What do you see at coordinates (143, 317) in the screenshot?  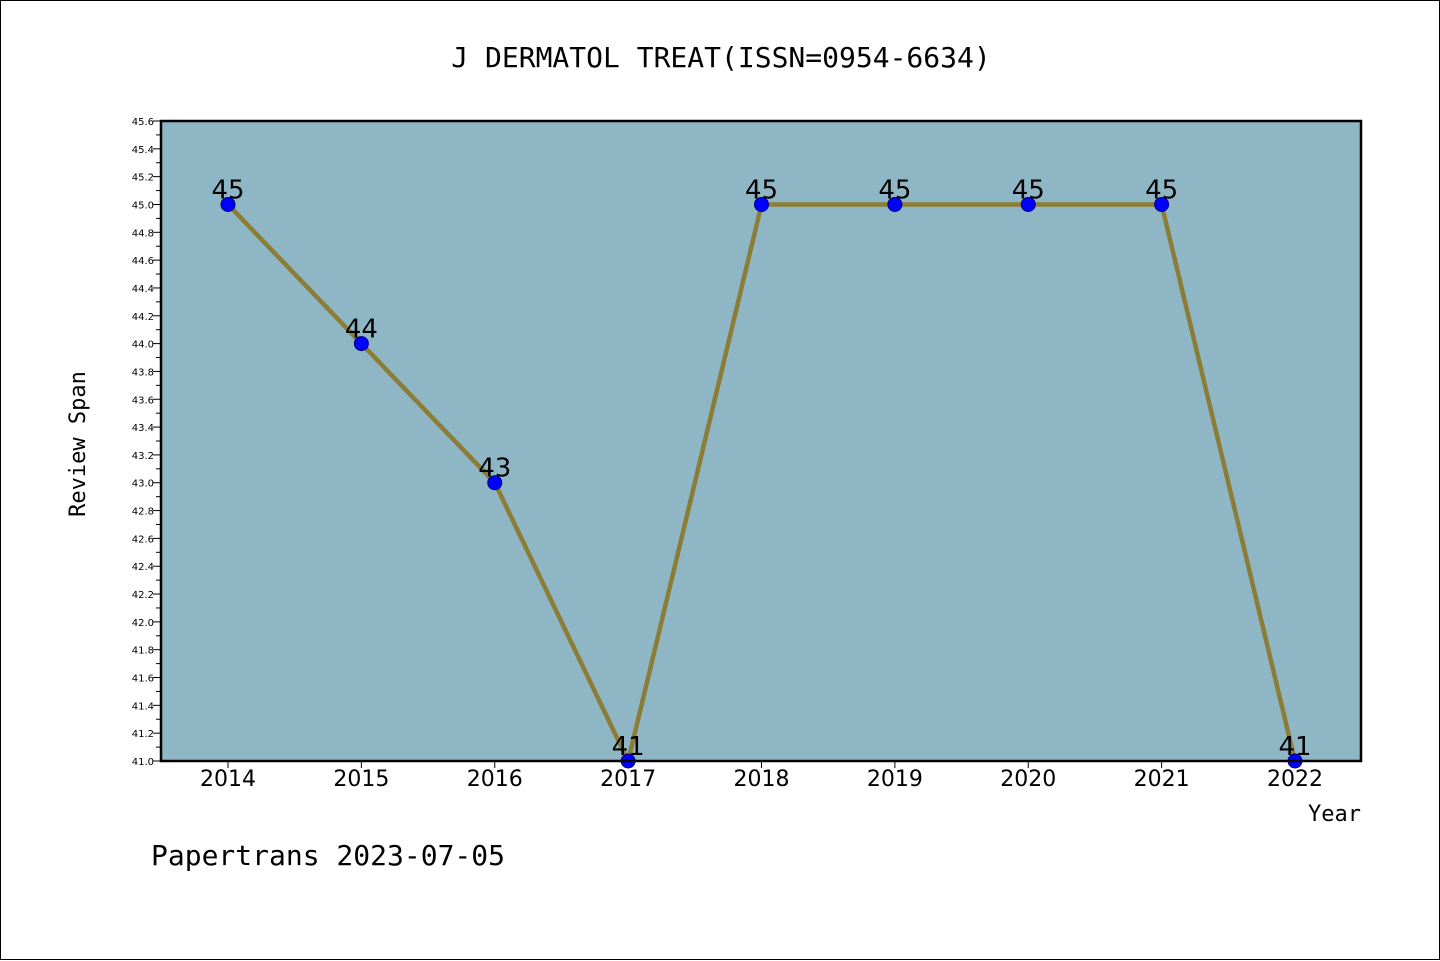 I see `y-tick-label: 44.2` at bounding box center [143, 317].